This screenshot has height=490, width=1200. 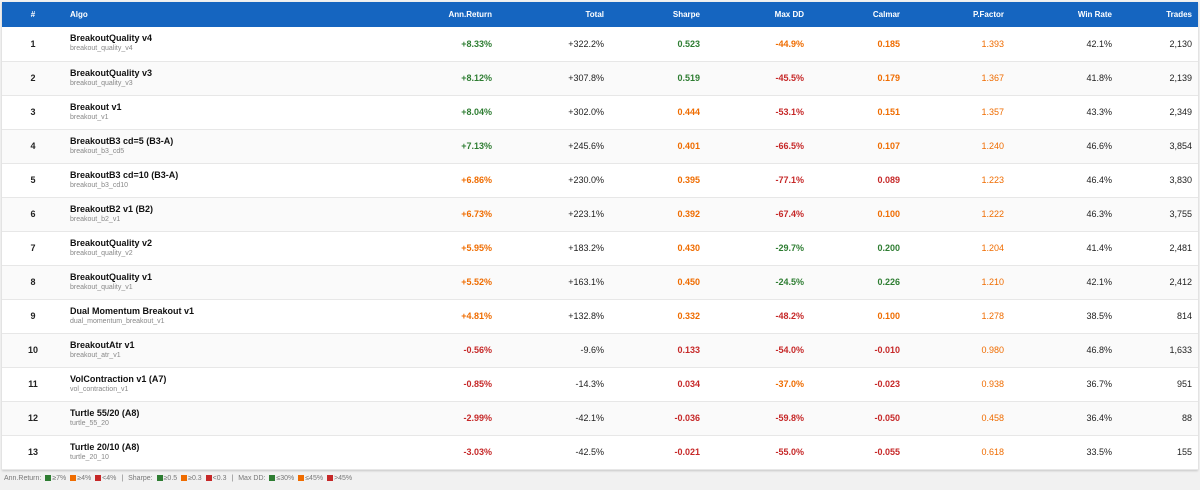 I want to click on win-rate-cell: 36.4%, so click(x=1099, y=418).